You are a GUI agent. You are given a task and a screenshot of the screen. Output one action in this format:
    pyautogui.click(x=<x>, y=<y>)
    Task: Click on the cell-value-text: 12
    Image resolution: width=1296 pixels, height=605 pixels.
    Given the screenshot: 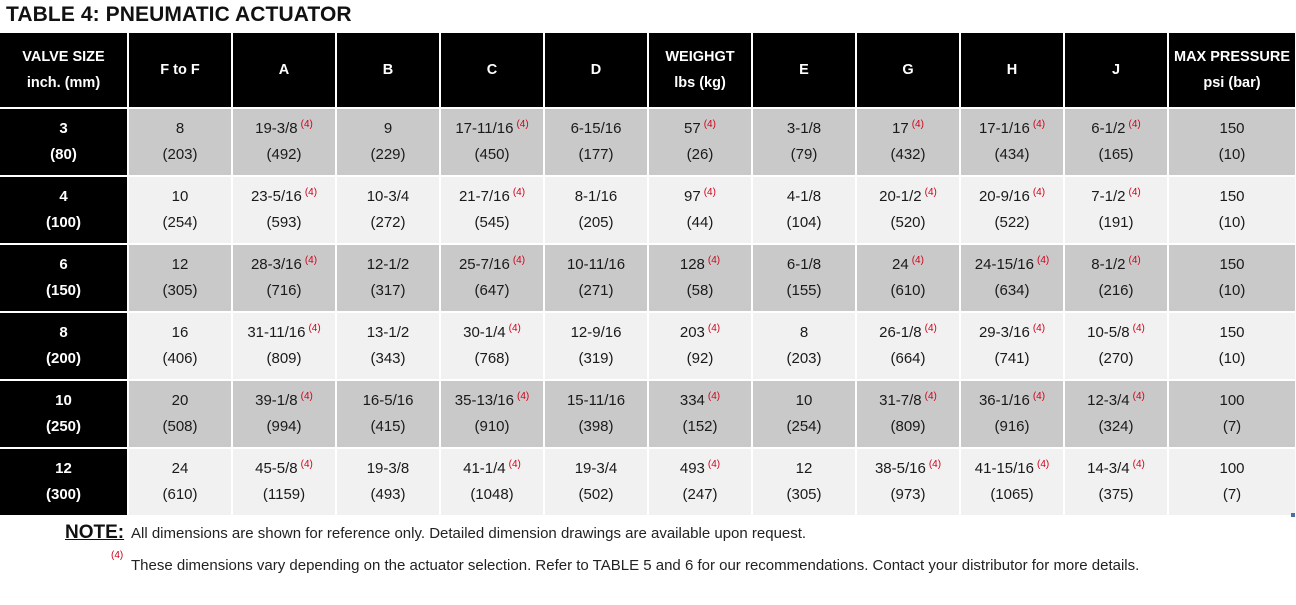 What is the action you would take?
    pyautogui.click(x=804, y=468)
    